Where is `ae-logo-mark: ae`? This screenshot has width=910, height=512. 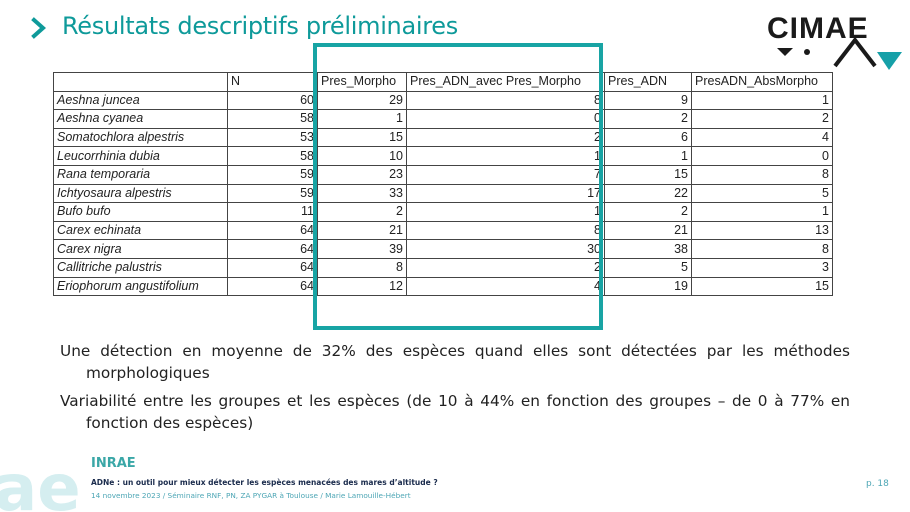 ae-logo-mark: ae is located at coordinates (40, 482).